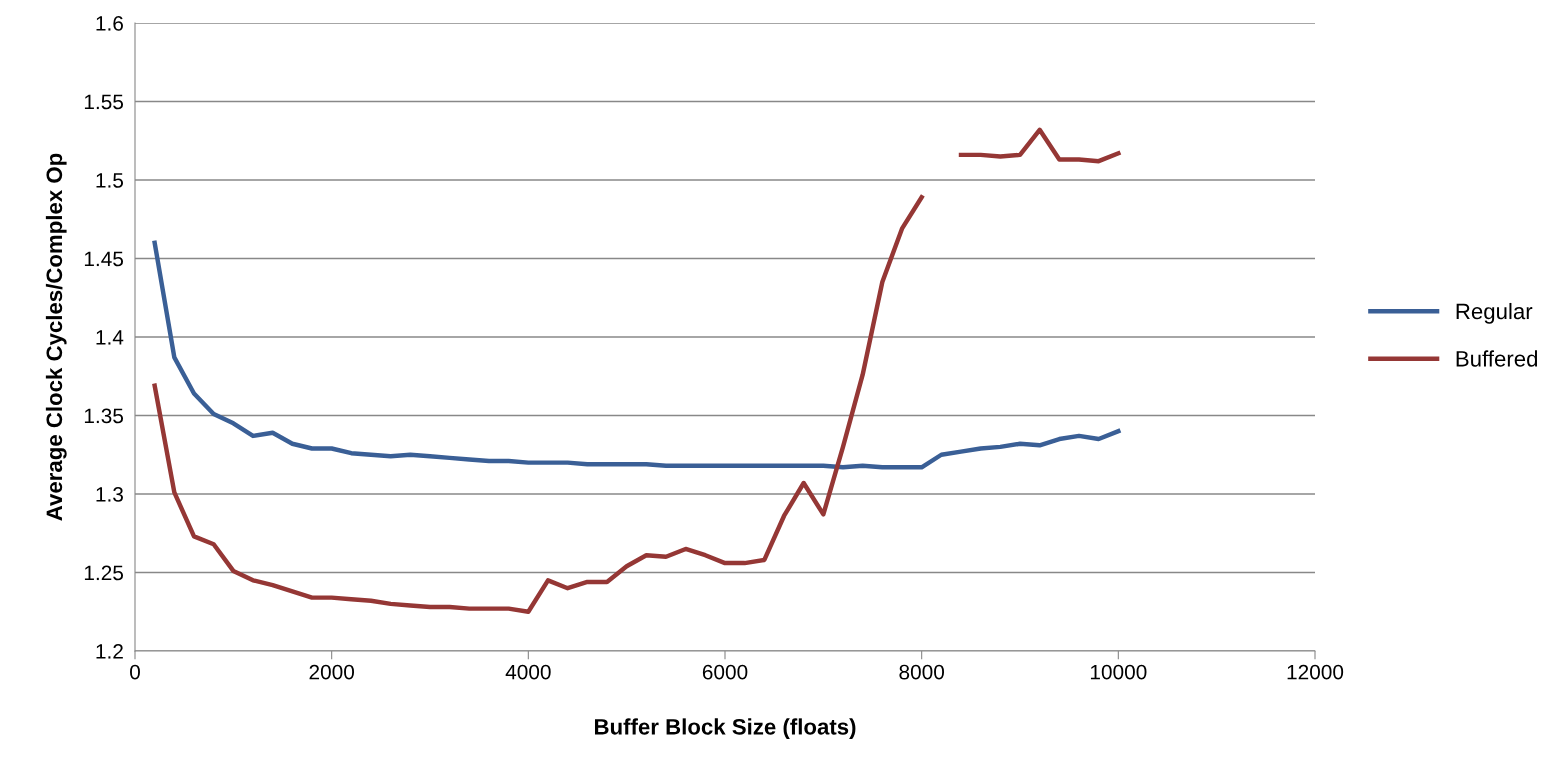  I want to click on y-tick-label: 1.3, so click(109, 494).